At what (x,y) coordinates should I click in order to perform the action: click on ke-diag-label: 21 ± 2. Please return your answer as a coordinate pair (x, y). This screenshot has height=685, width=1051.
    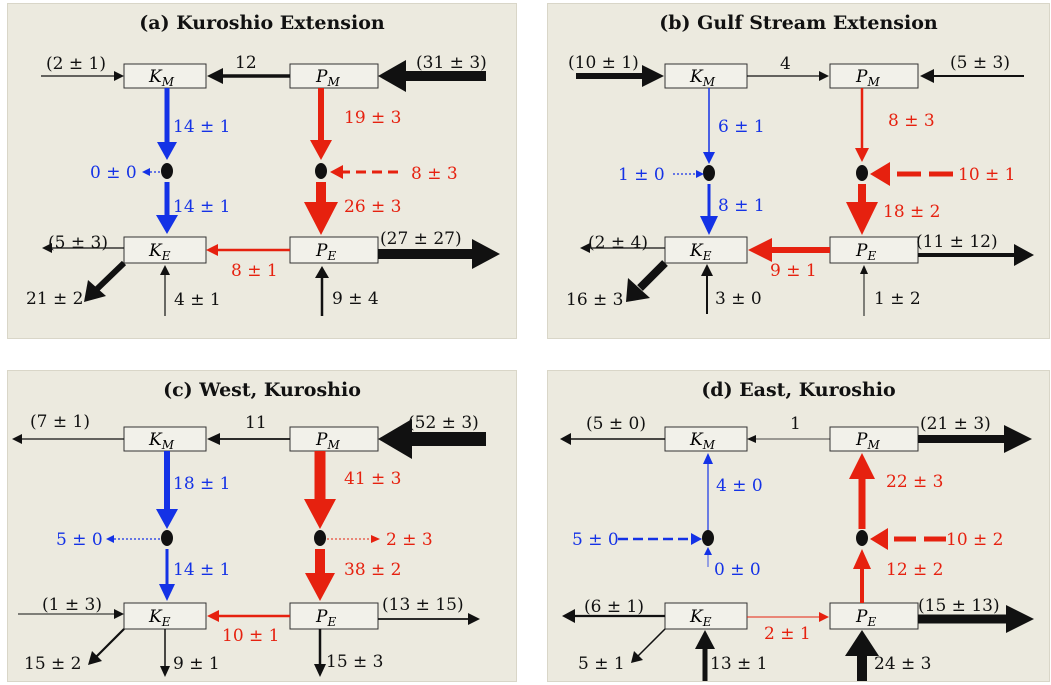
    Looking at the image, I should click on (55, 299).